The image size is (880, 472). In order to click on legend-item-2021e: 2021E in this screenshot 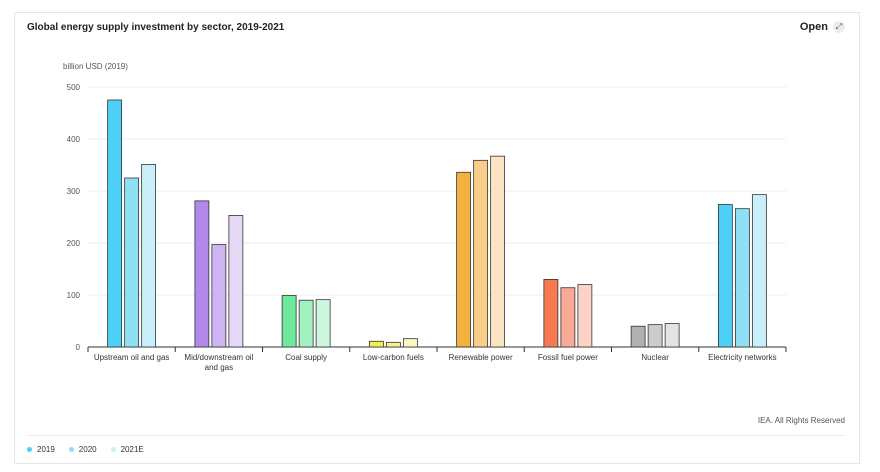, I will do `click(127, 449)`.